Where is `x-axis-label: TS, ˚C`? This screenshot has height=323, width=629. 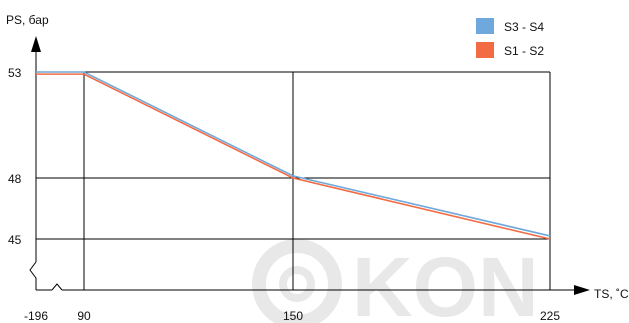
x-axis-label: TS, ˚C is located at coordinates (611, 294).